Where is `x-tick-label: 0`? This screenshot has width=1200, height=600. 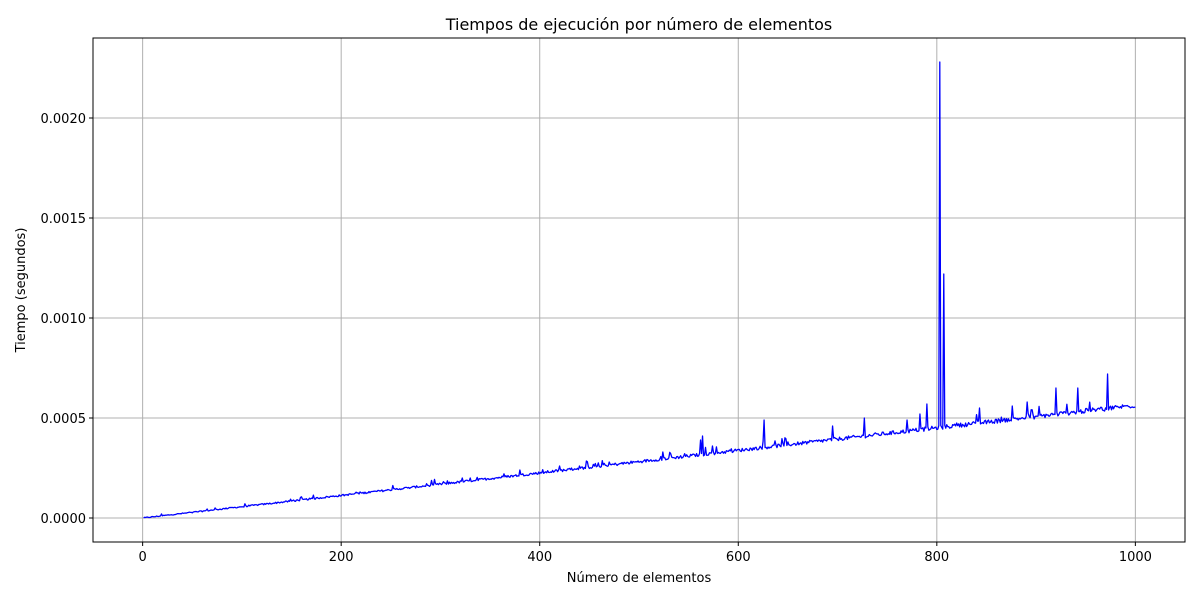
x-tick-label: 0 is located at coordinates (142, 557).